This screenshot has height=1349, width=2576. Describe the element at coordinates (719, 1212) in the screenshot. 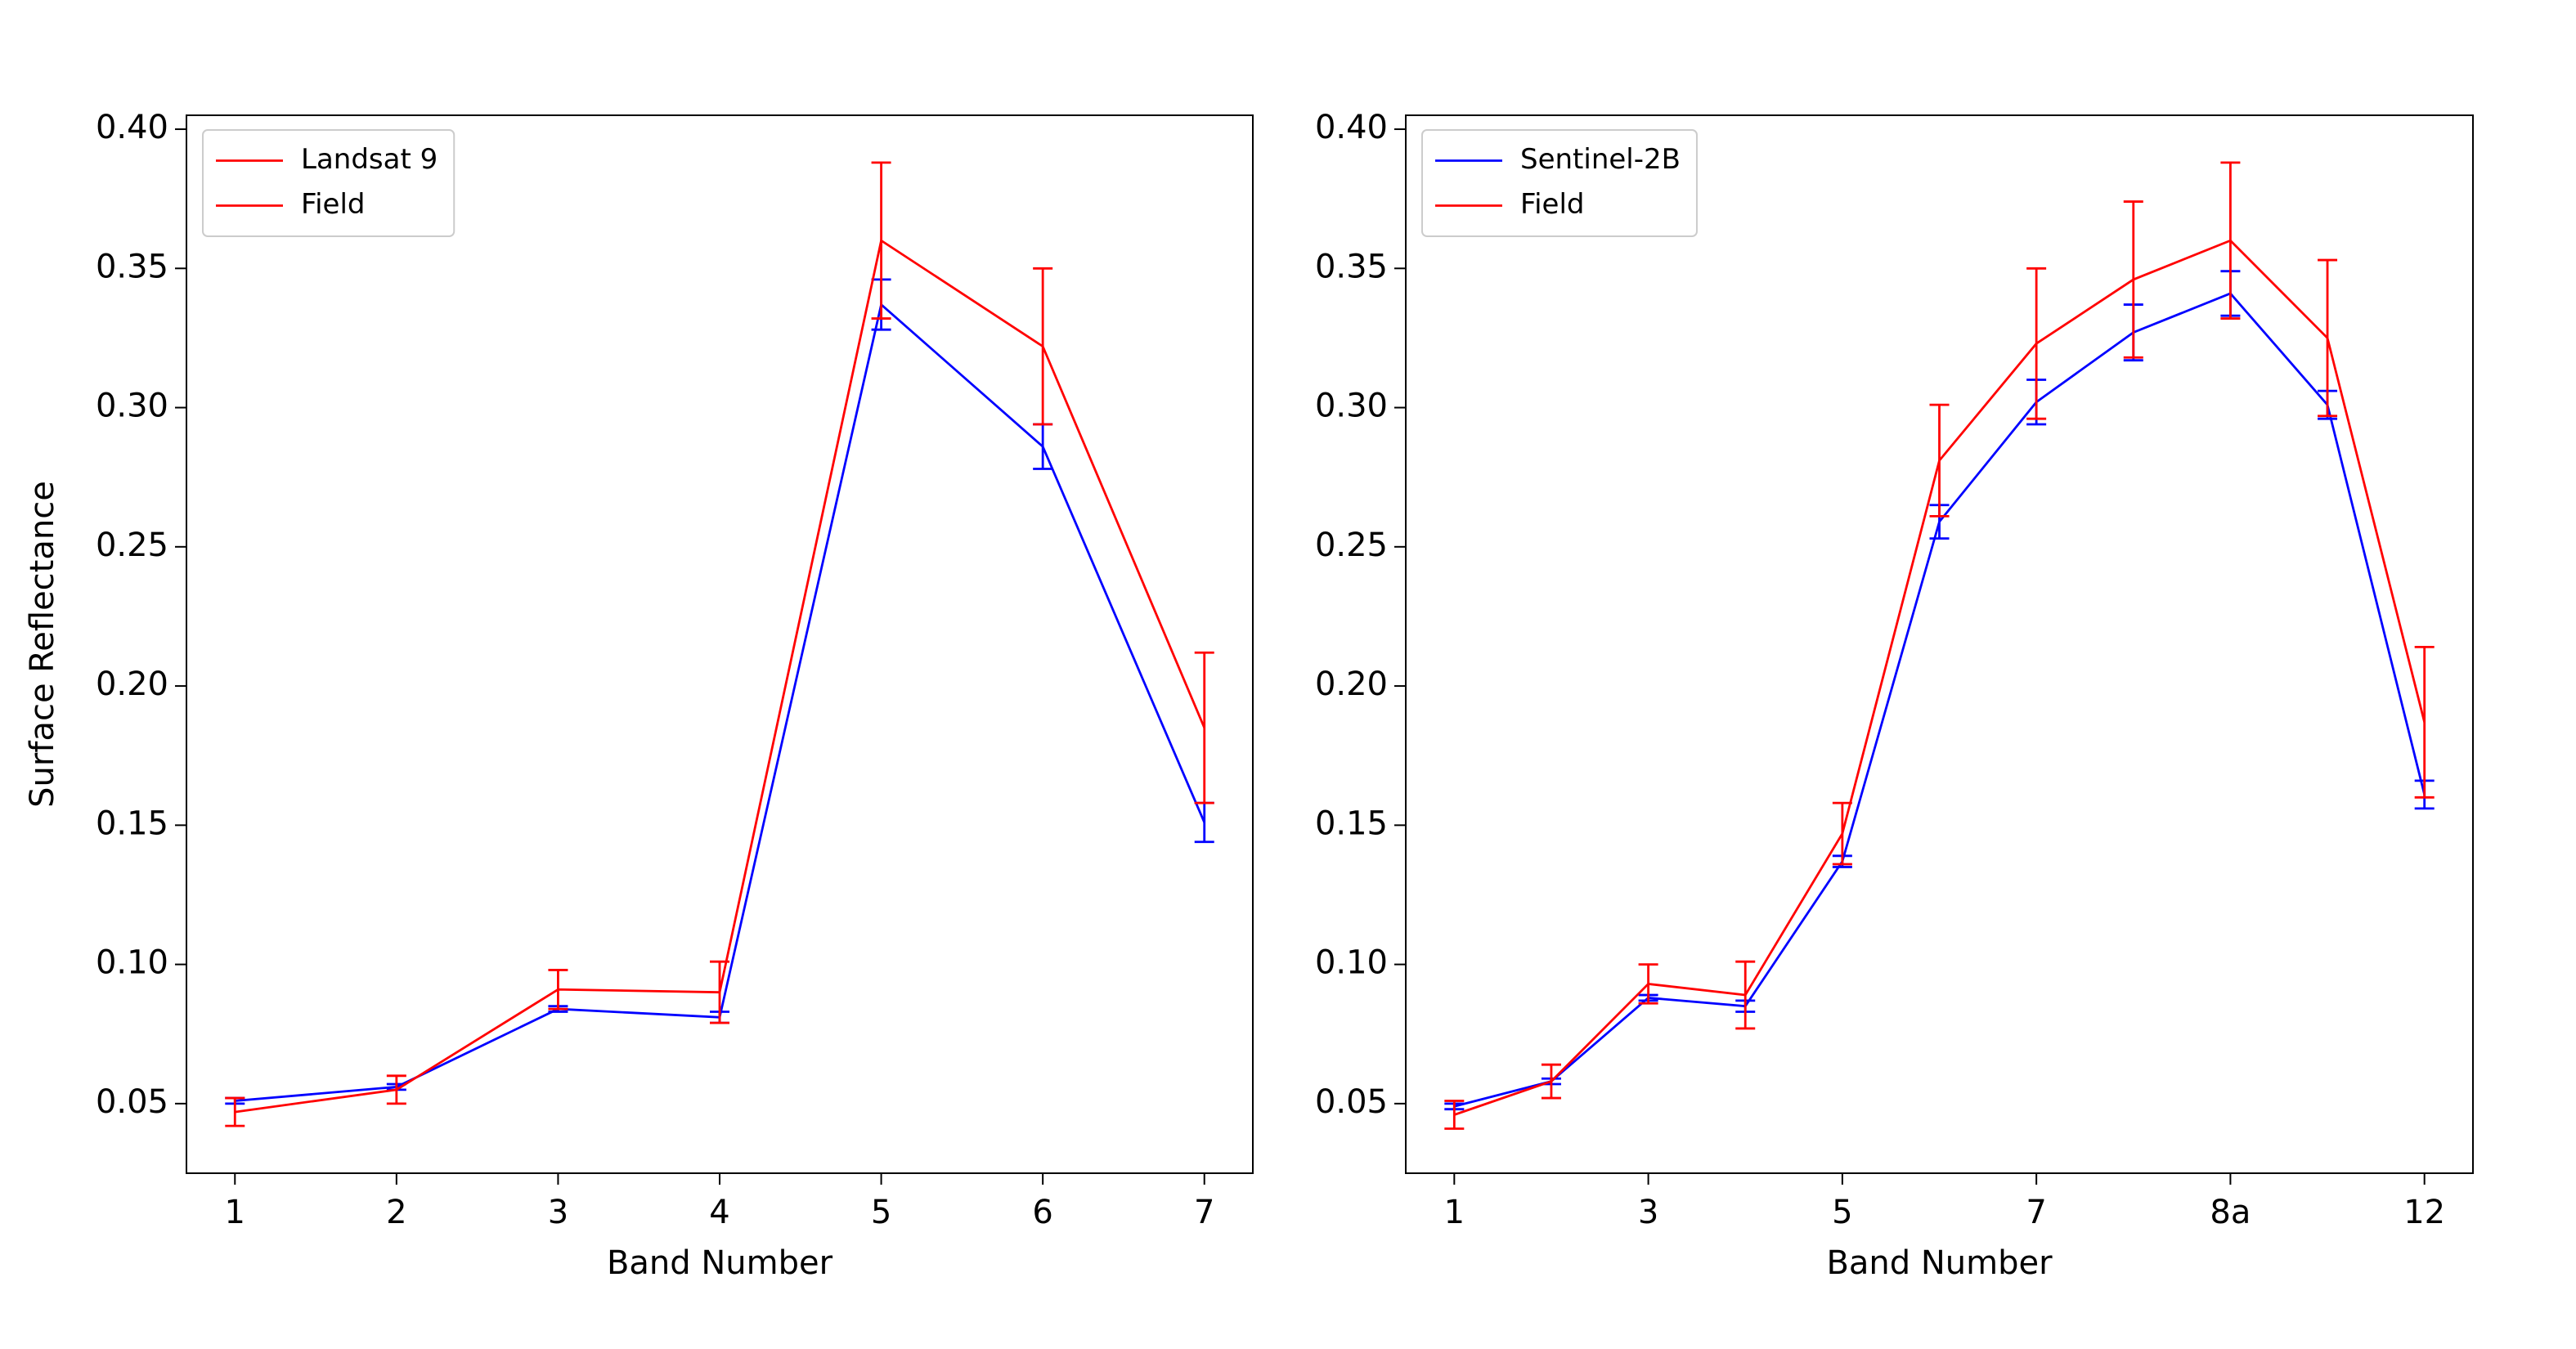

I see `x-tick-label: 4` at that location.